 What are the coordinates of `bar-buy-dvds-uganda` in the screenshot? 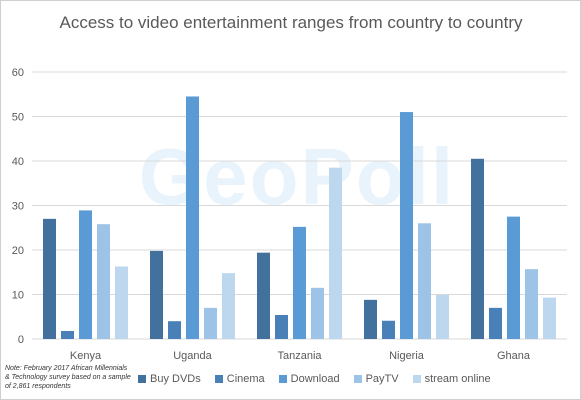 It's located at (156, 294).